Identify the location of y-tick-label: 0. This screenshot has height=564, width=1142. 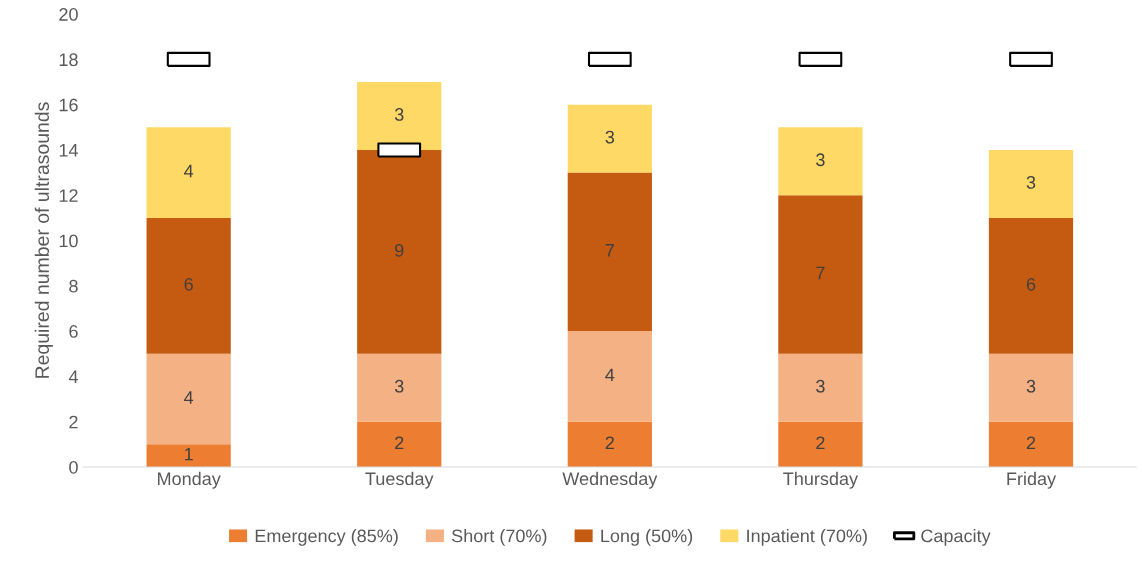
(73, 467).